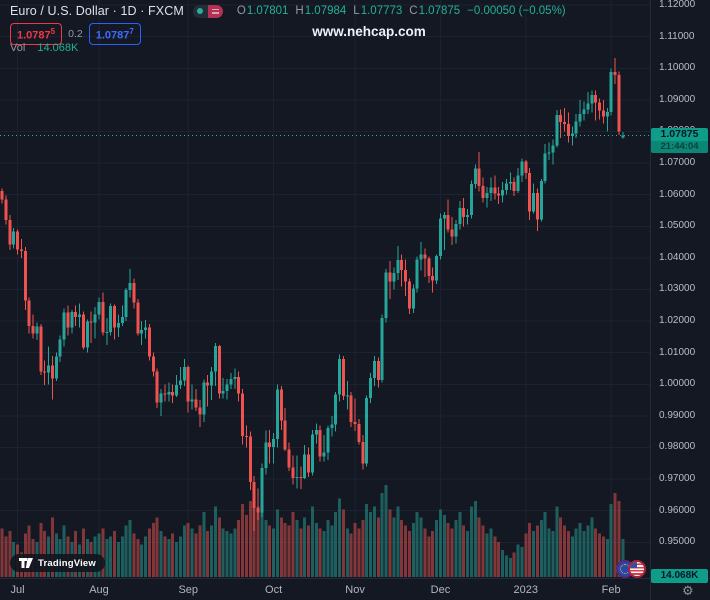 Image resolution: width=710 pixels, height=600 pixels. What do you see at coordinates (53, 31) in the screenshot?
I see `bid-price-pip: 5` at bounding box center [53, 31].